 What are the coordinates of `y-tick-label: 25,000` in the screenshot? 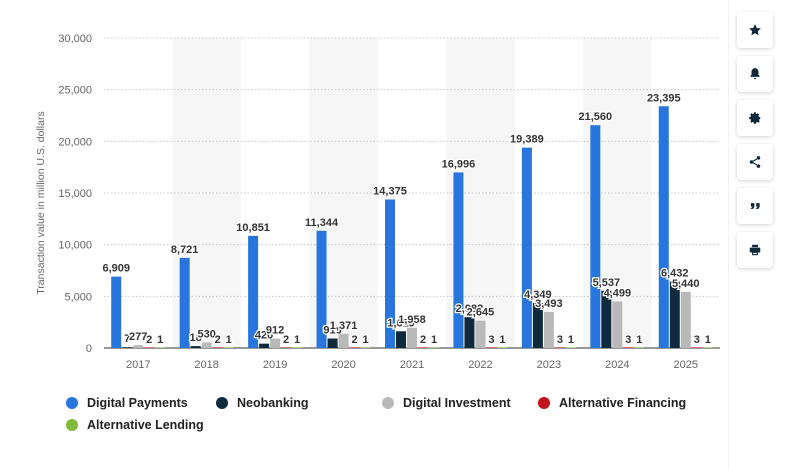 It's located at (75, 91).